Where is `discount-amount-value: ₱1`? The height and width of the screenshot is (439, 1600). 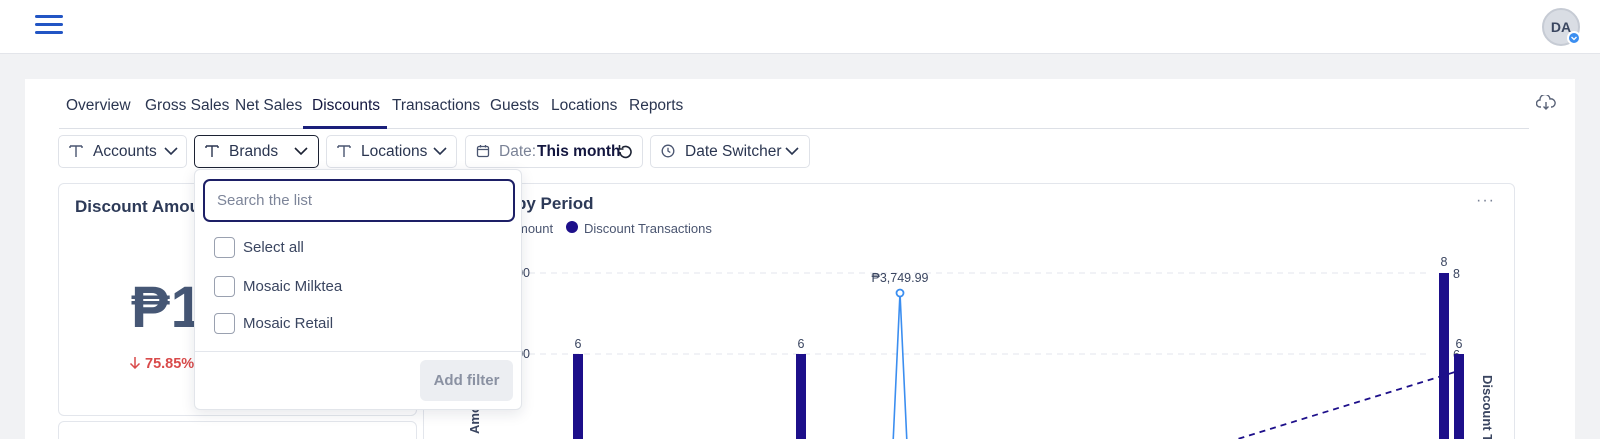 discount-amount-value: ₱1 is located at coordinates (167, 307).